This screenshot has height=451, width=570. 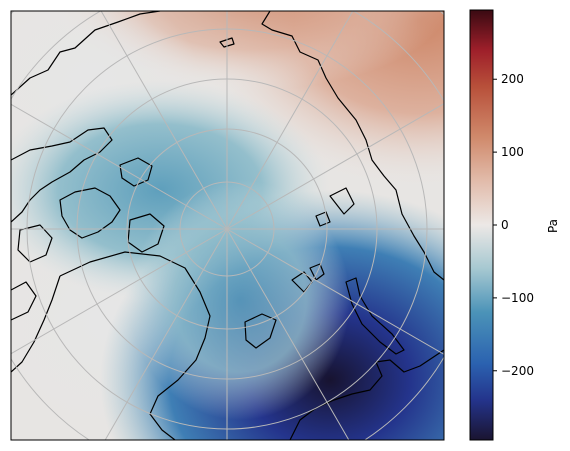 What do you see at coordinates (512, 79) in the screenshot?
I see `colorbar-tick-label: 200` at bounding box center [512, 79].